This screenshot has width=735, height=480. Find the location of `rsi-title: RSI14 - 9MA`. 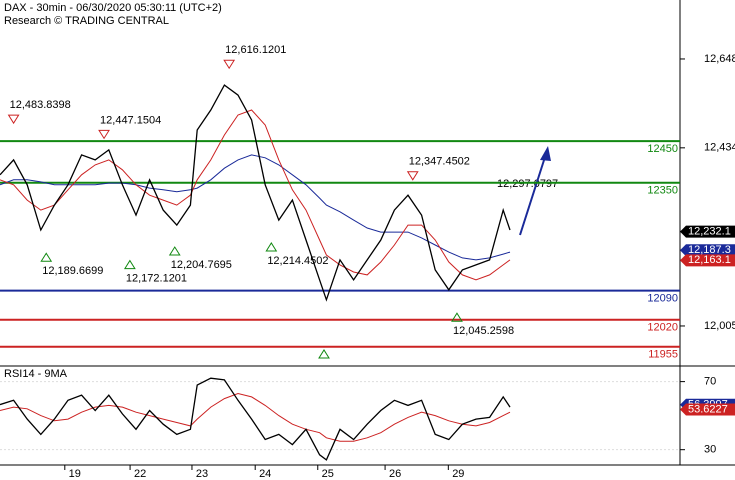

rsi-title: RSI14 - 9MA is located at coordinates (36, 374).